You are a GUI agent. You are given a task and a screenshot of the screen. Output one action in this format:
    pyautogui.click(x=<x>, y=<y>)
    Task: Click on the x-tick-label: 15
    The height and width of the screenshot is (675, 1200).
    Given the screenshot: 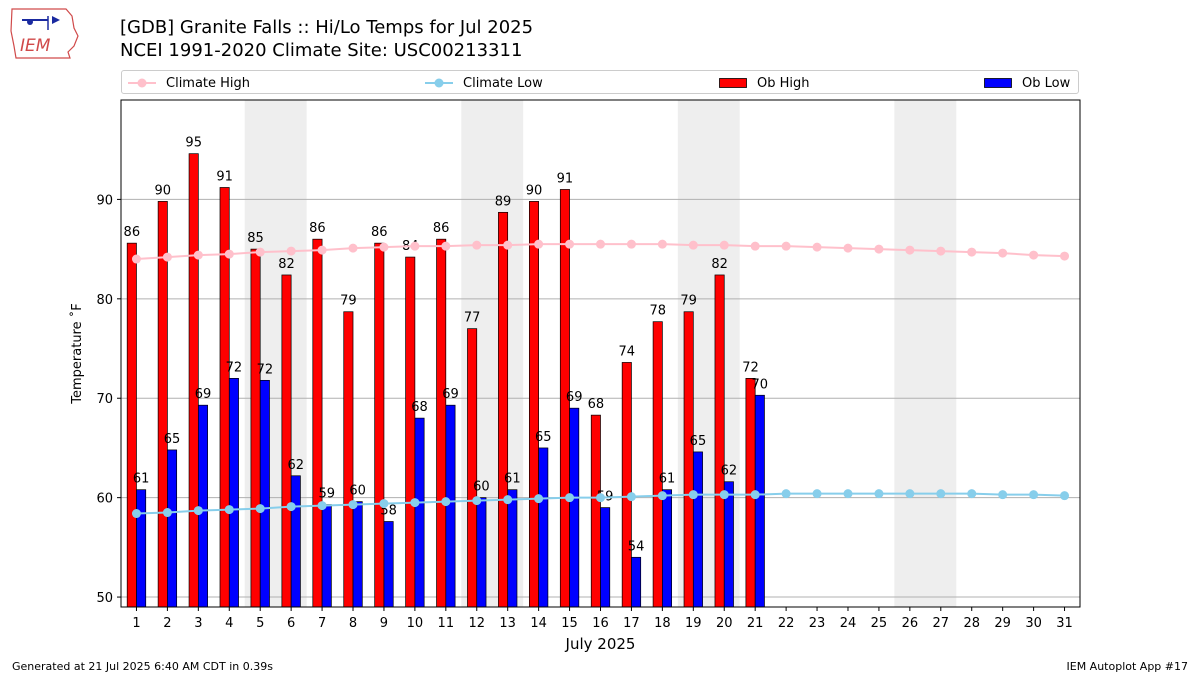 What is the action you would take?
    pyautogui.click(x=569, y=623)
    